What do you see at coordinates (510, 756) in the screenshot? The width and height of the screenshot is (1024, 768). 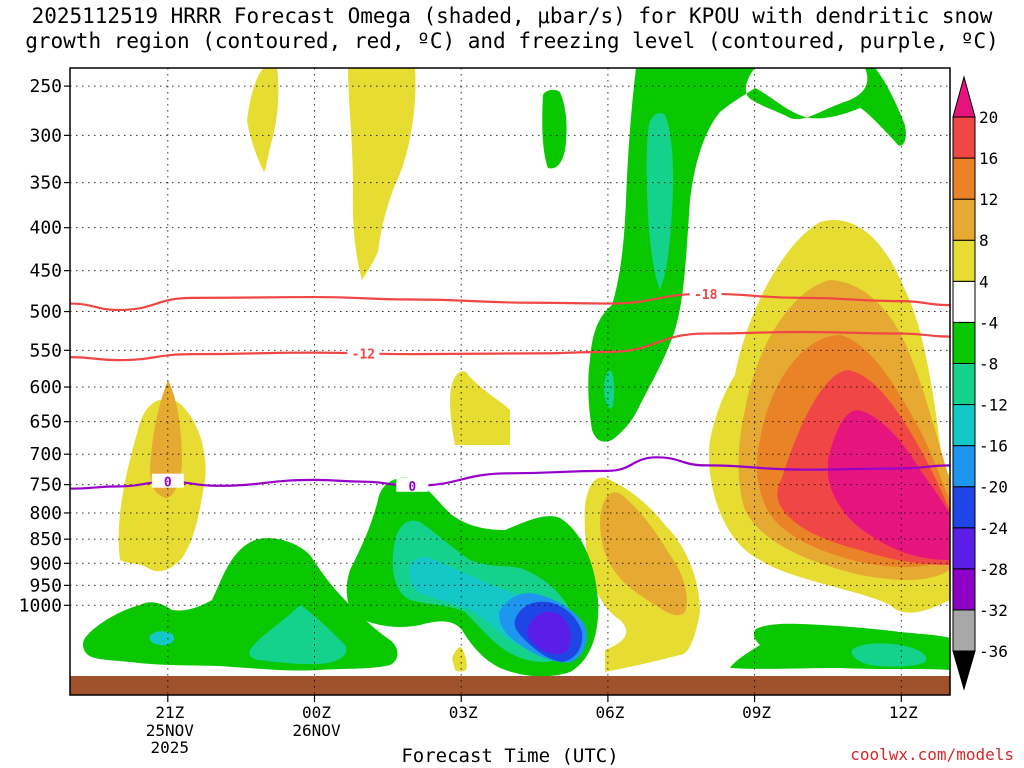 I see `x-axis-label: Forecast Time (UTC)` at bounding box center [510, 756].